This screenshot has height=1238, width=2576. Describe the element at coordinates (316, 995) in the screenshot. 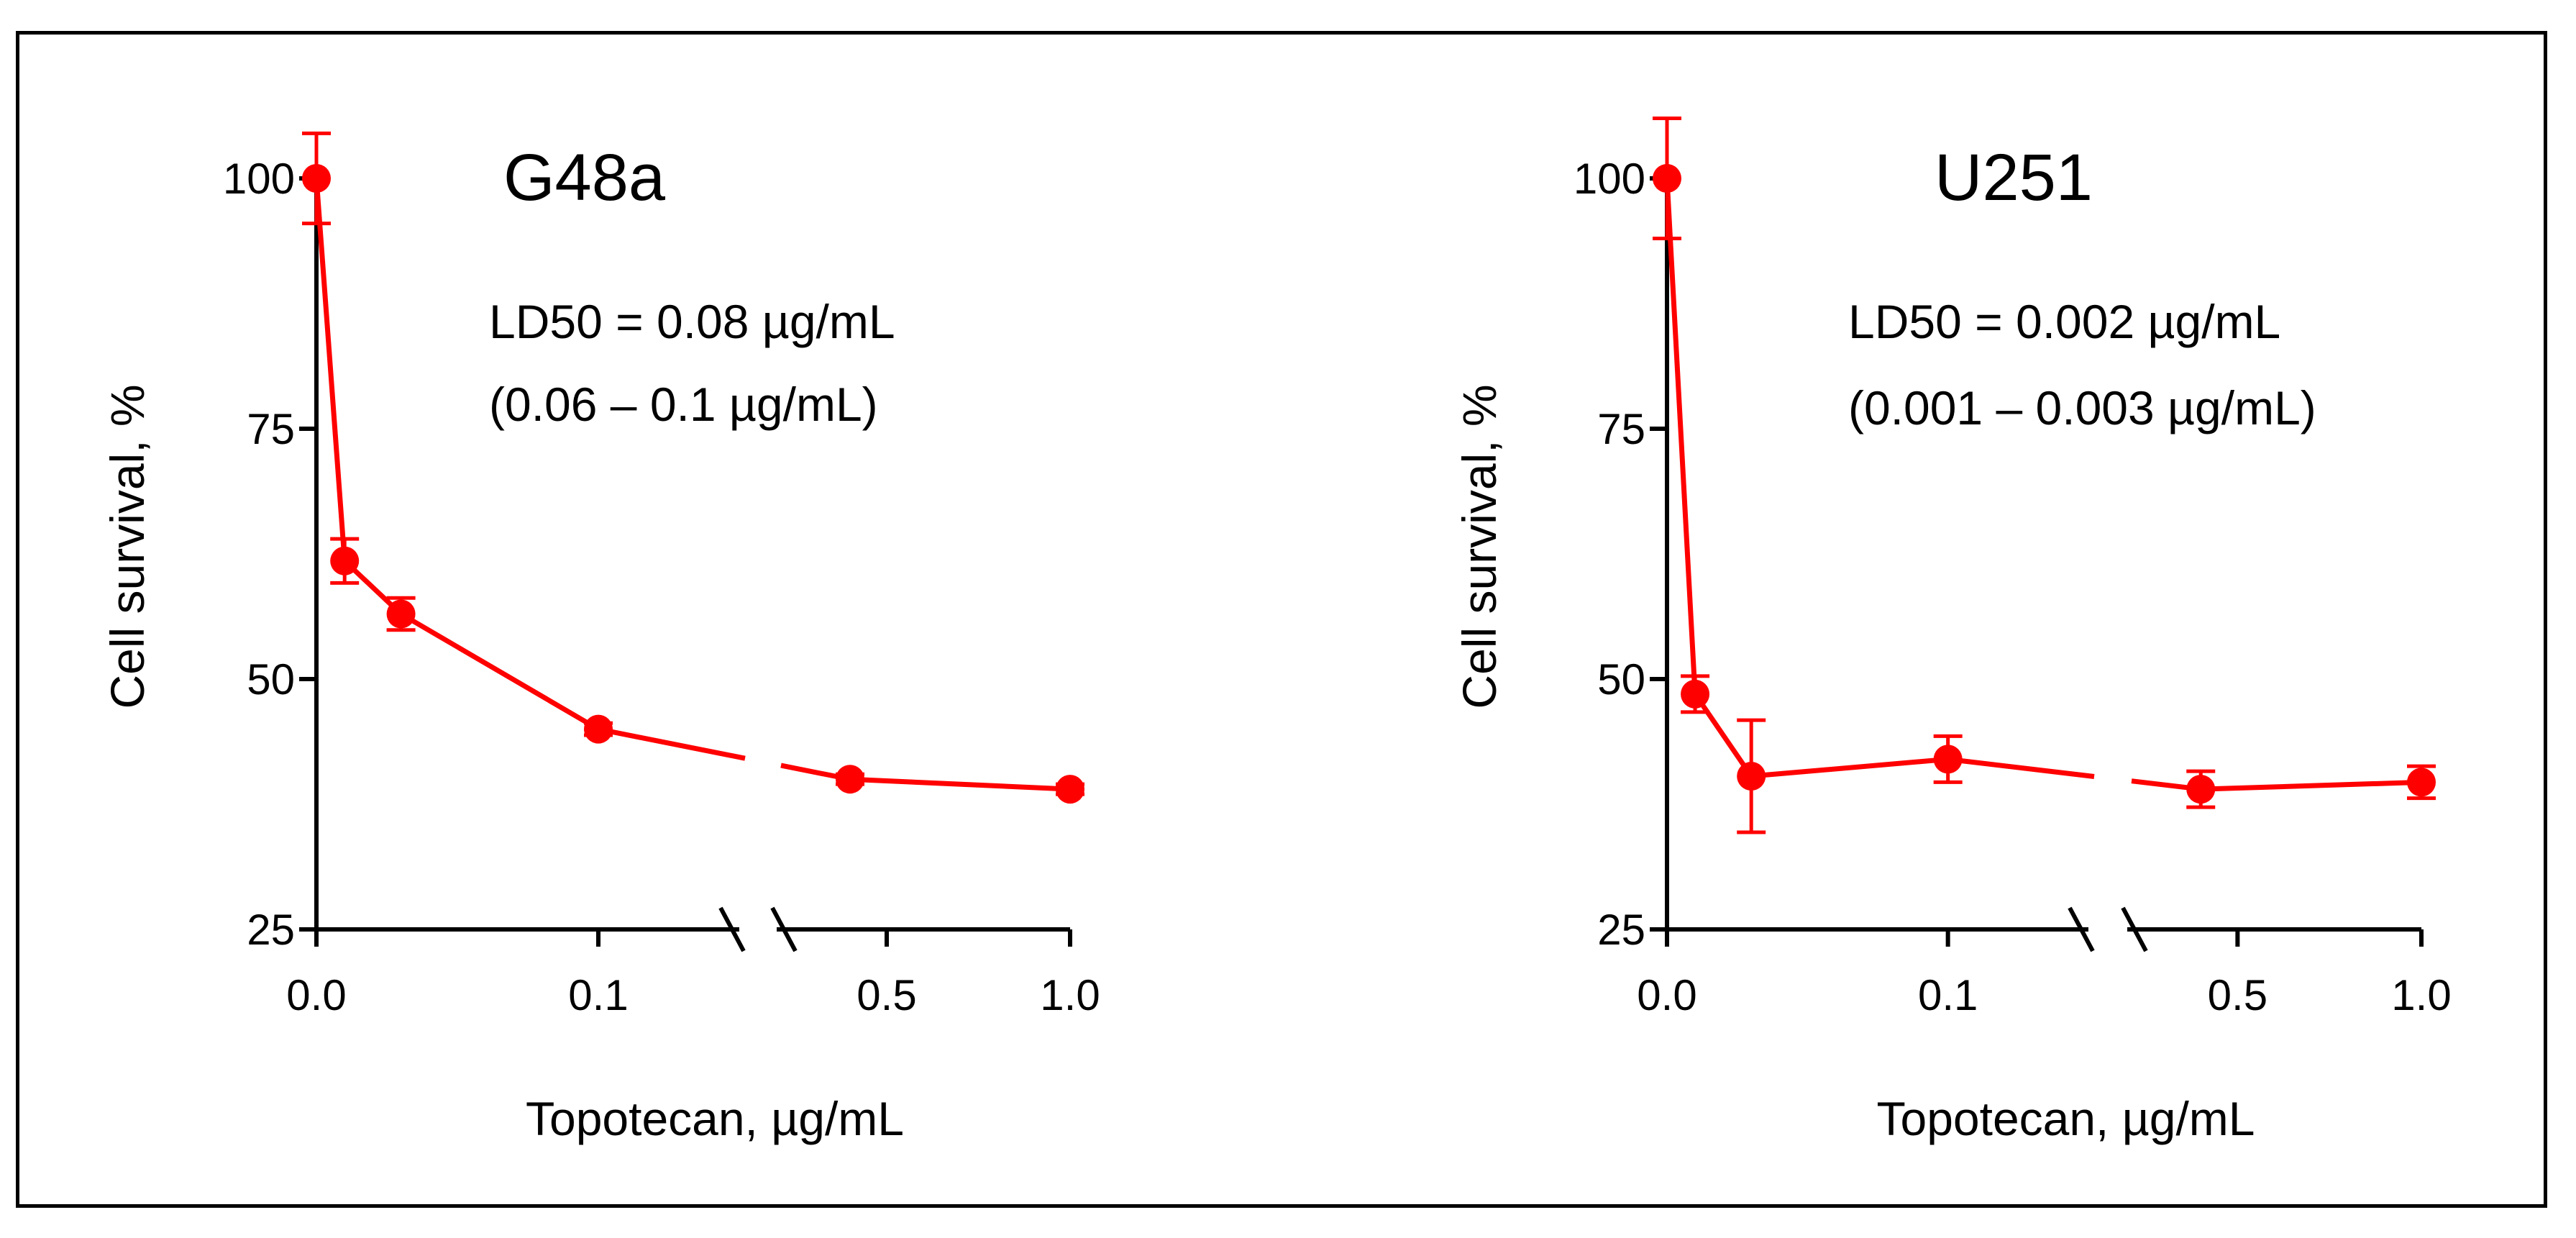

I see `panel1-x-tick-label: 0.0` at that location.